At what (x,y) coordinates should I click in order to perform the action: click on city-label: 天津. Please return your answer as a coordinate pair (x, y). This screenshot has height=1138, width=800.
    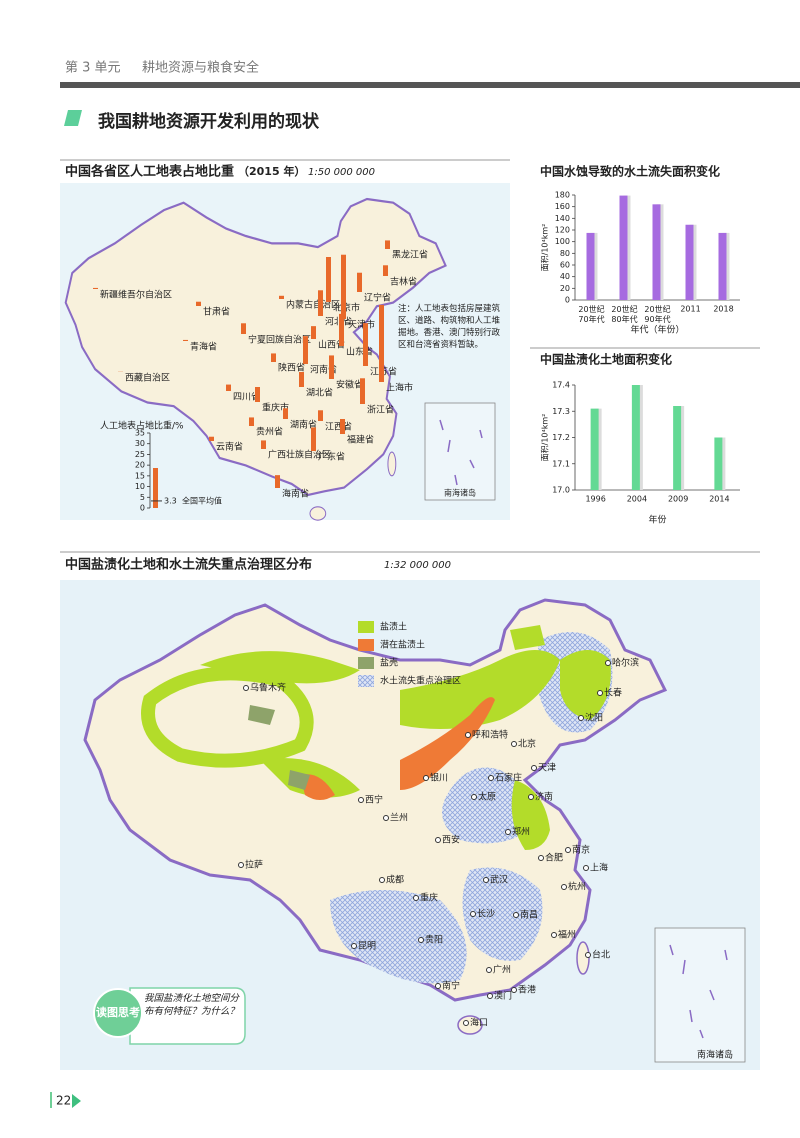
    Looking at the image, I should click on (547, 768).